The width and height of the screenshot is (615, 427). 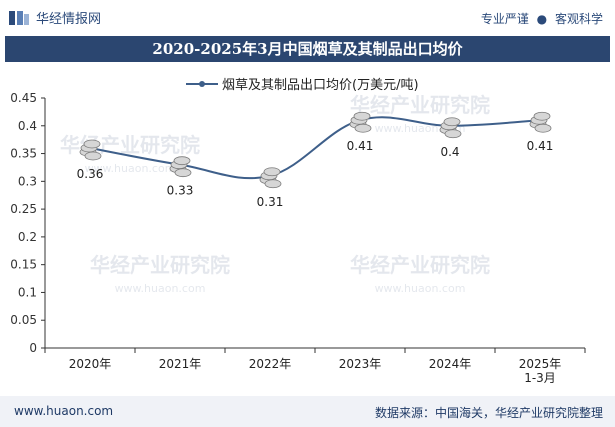 I want to click on x-tick-label: 2020年, so click(x=90, y=364).